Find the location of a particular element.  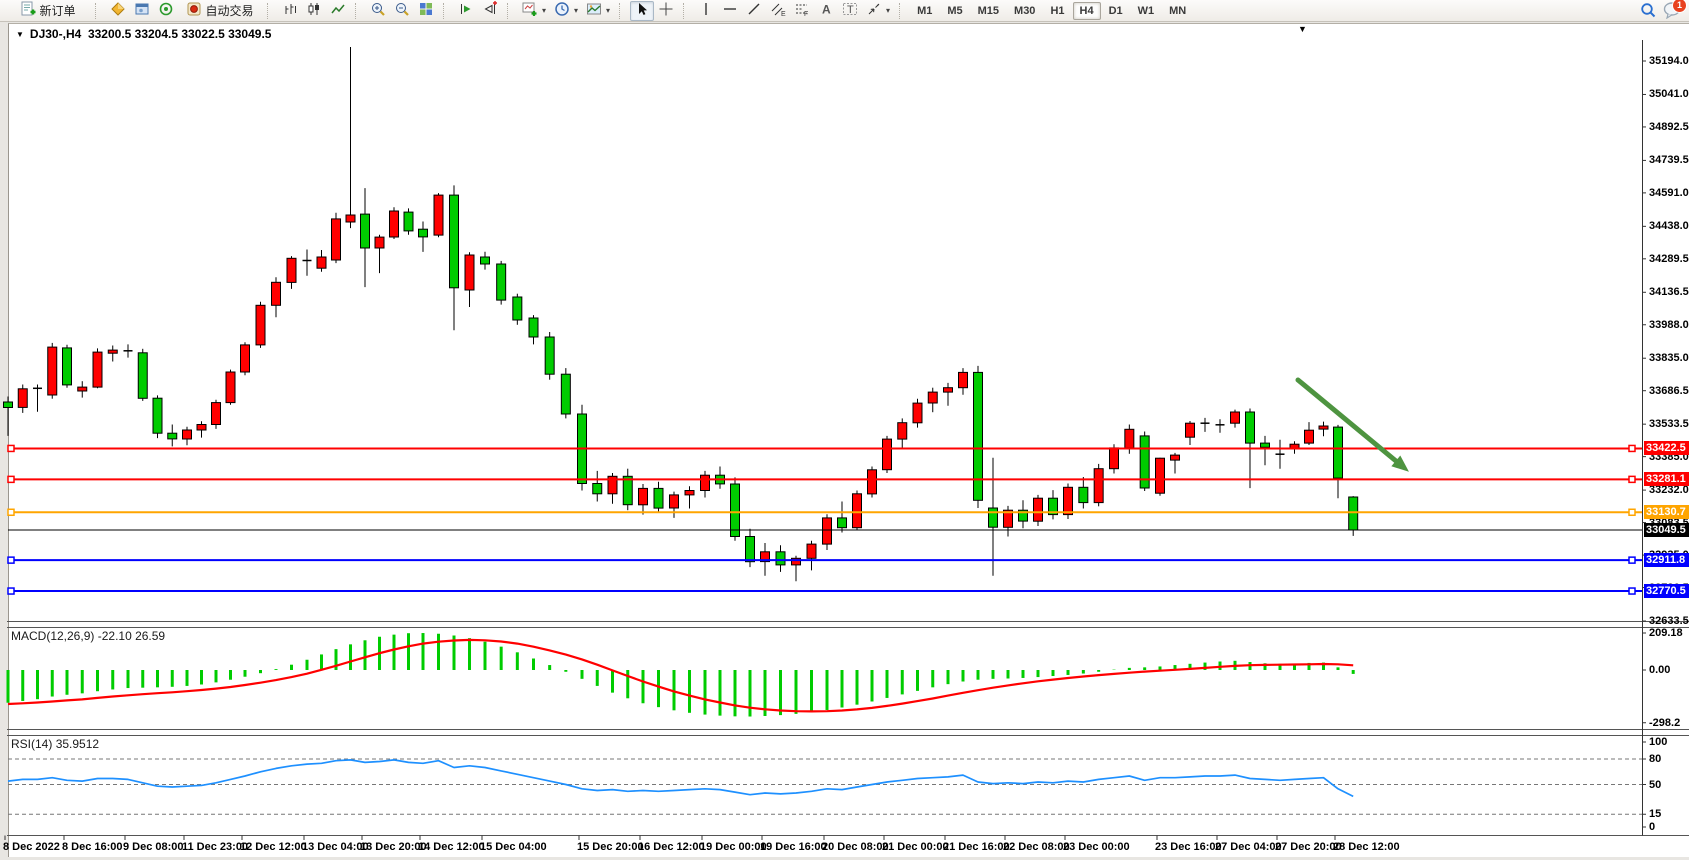

auto-scroll-button is located at coordinates (466, 11).